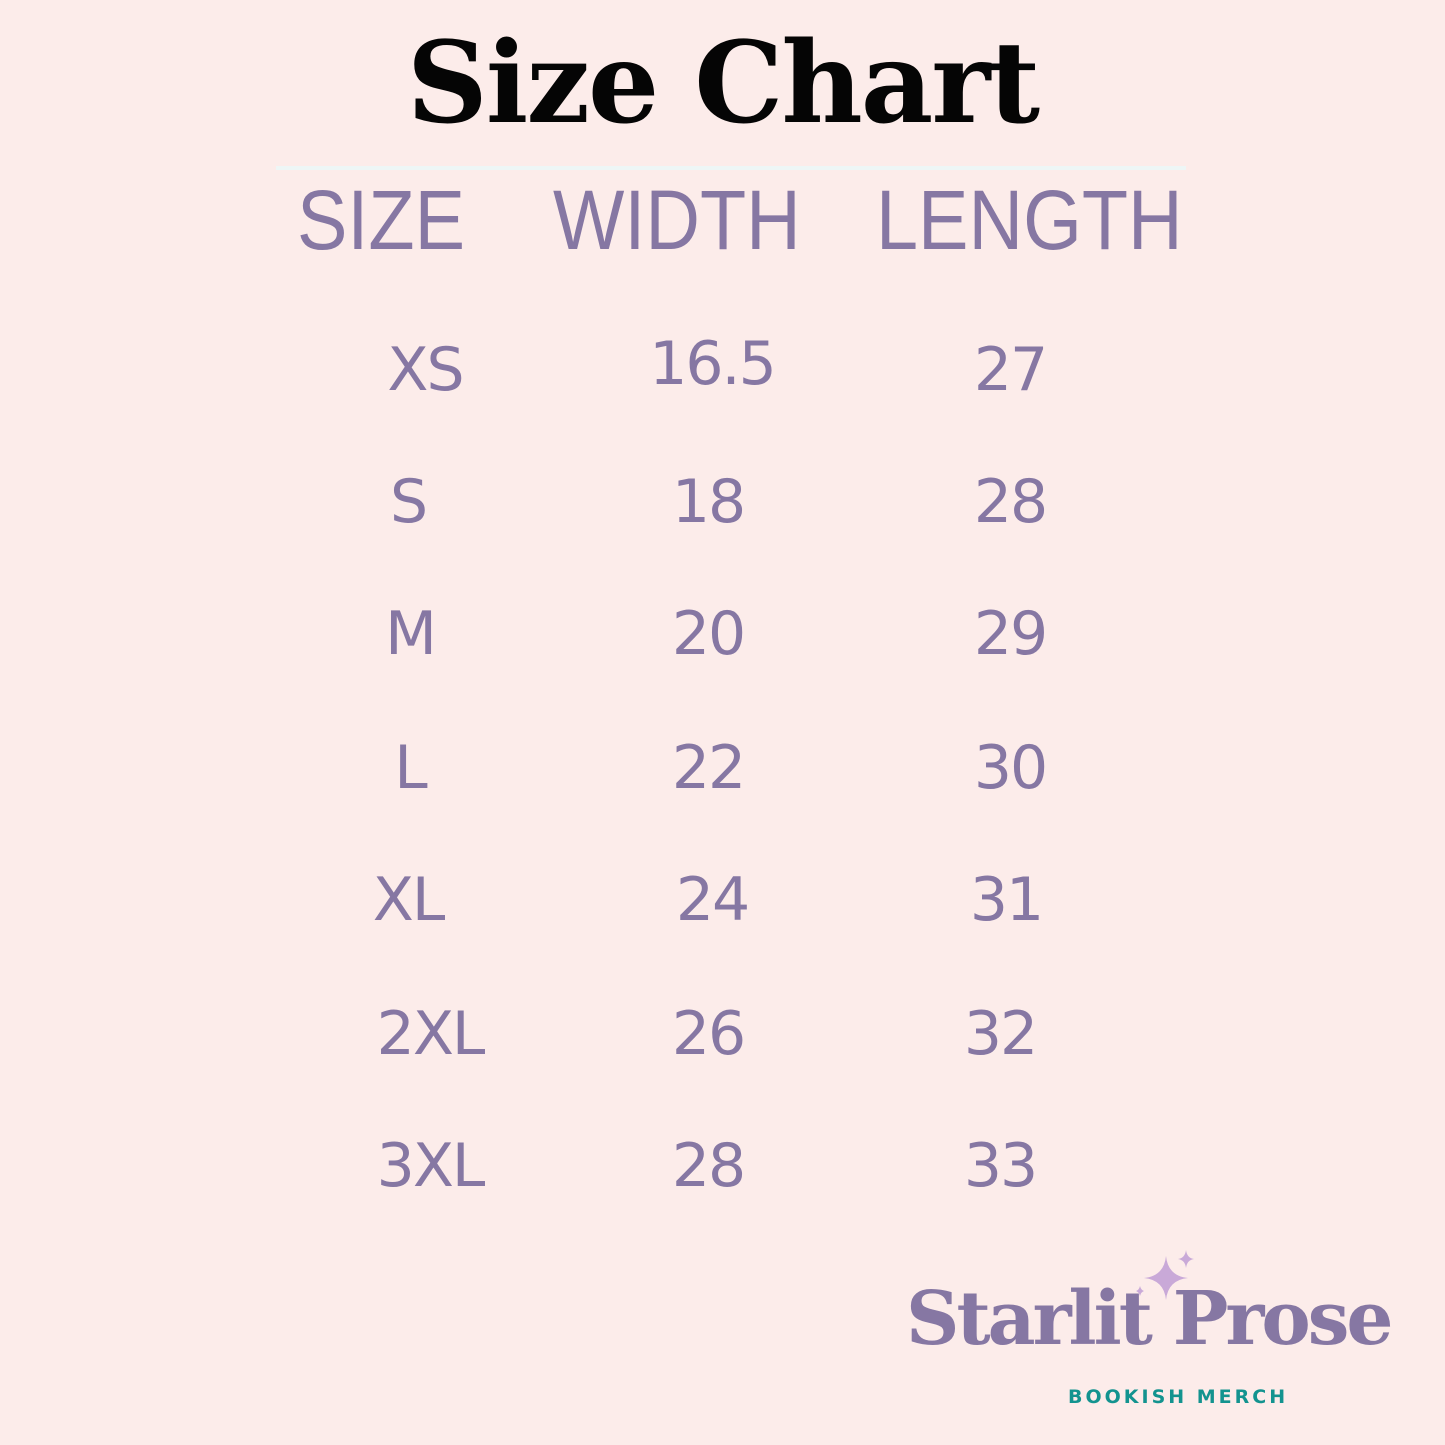  I want to click on column-header-size: SIZE, so click(381, 220).